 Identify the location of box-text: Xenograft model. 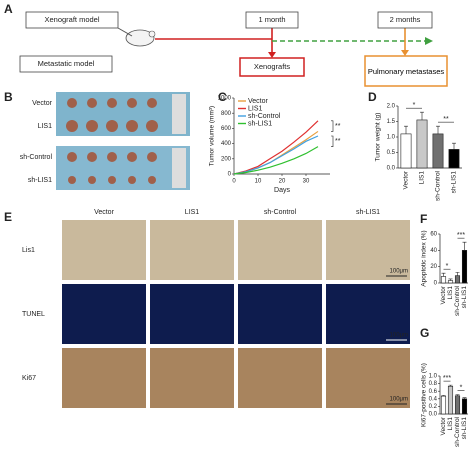
(71, 19).